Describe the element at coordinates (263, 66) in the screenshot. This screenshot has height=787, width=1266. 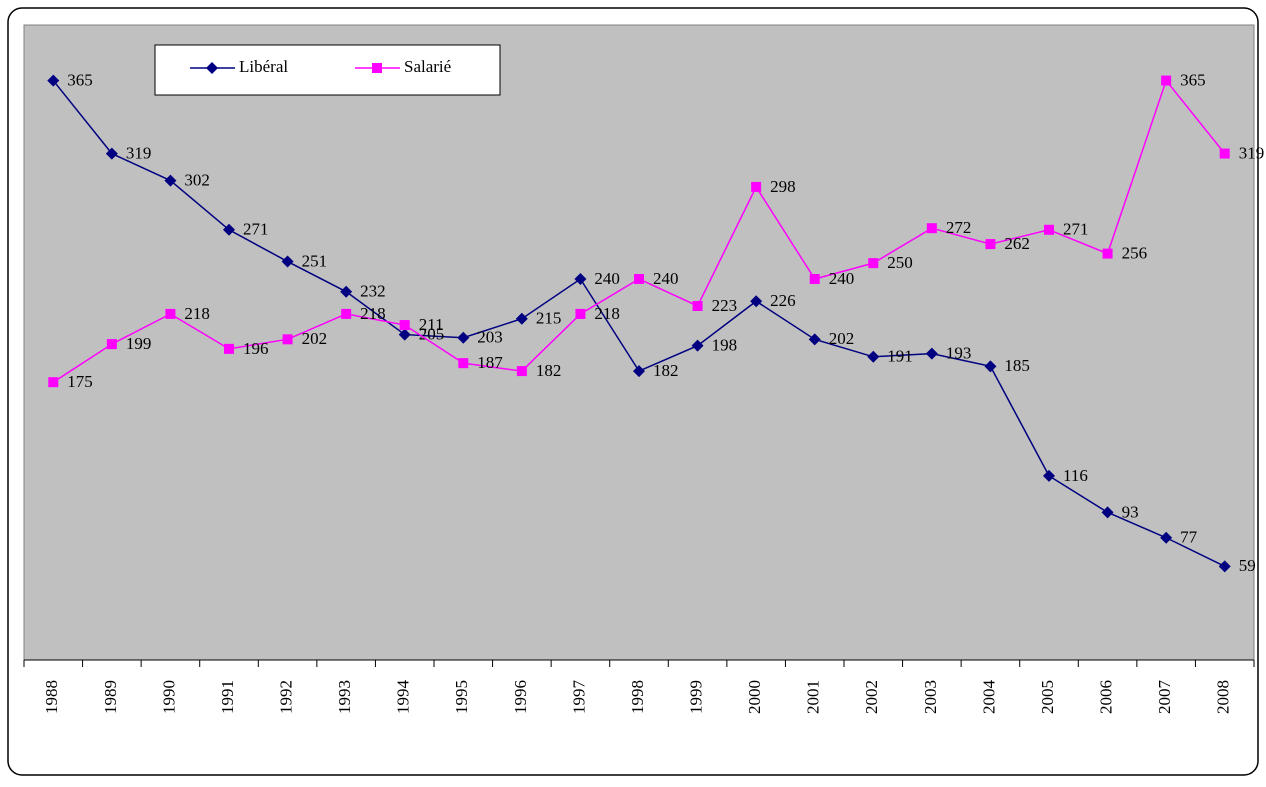
I see `legend-label: Libéral` at that location.